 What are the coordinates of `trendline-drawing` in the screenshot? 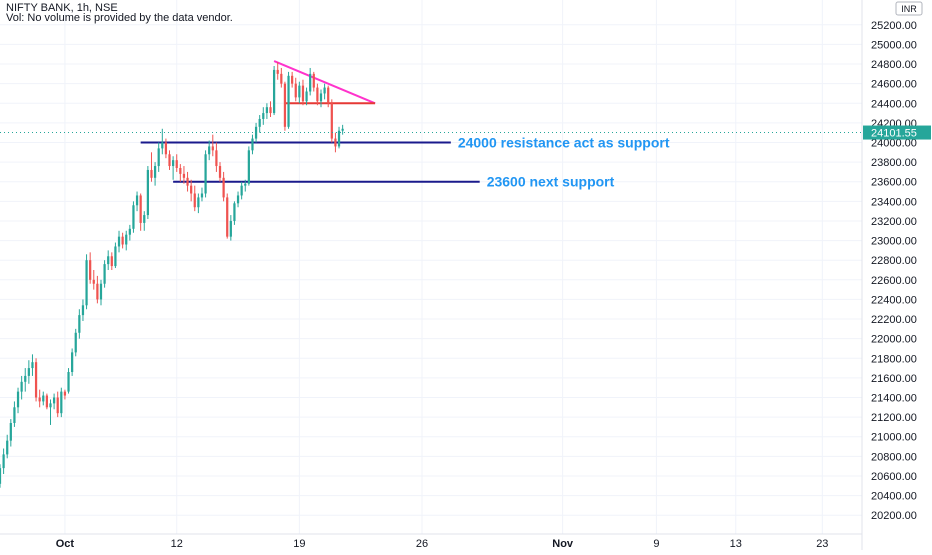 It's located at (324, 82).